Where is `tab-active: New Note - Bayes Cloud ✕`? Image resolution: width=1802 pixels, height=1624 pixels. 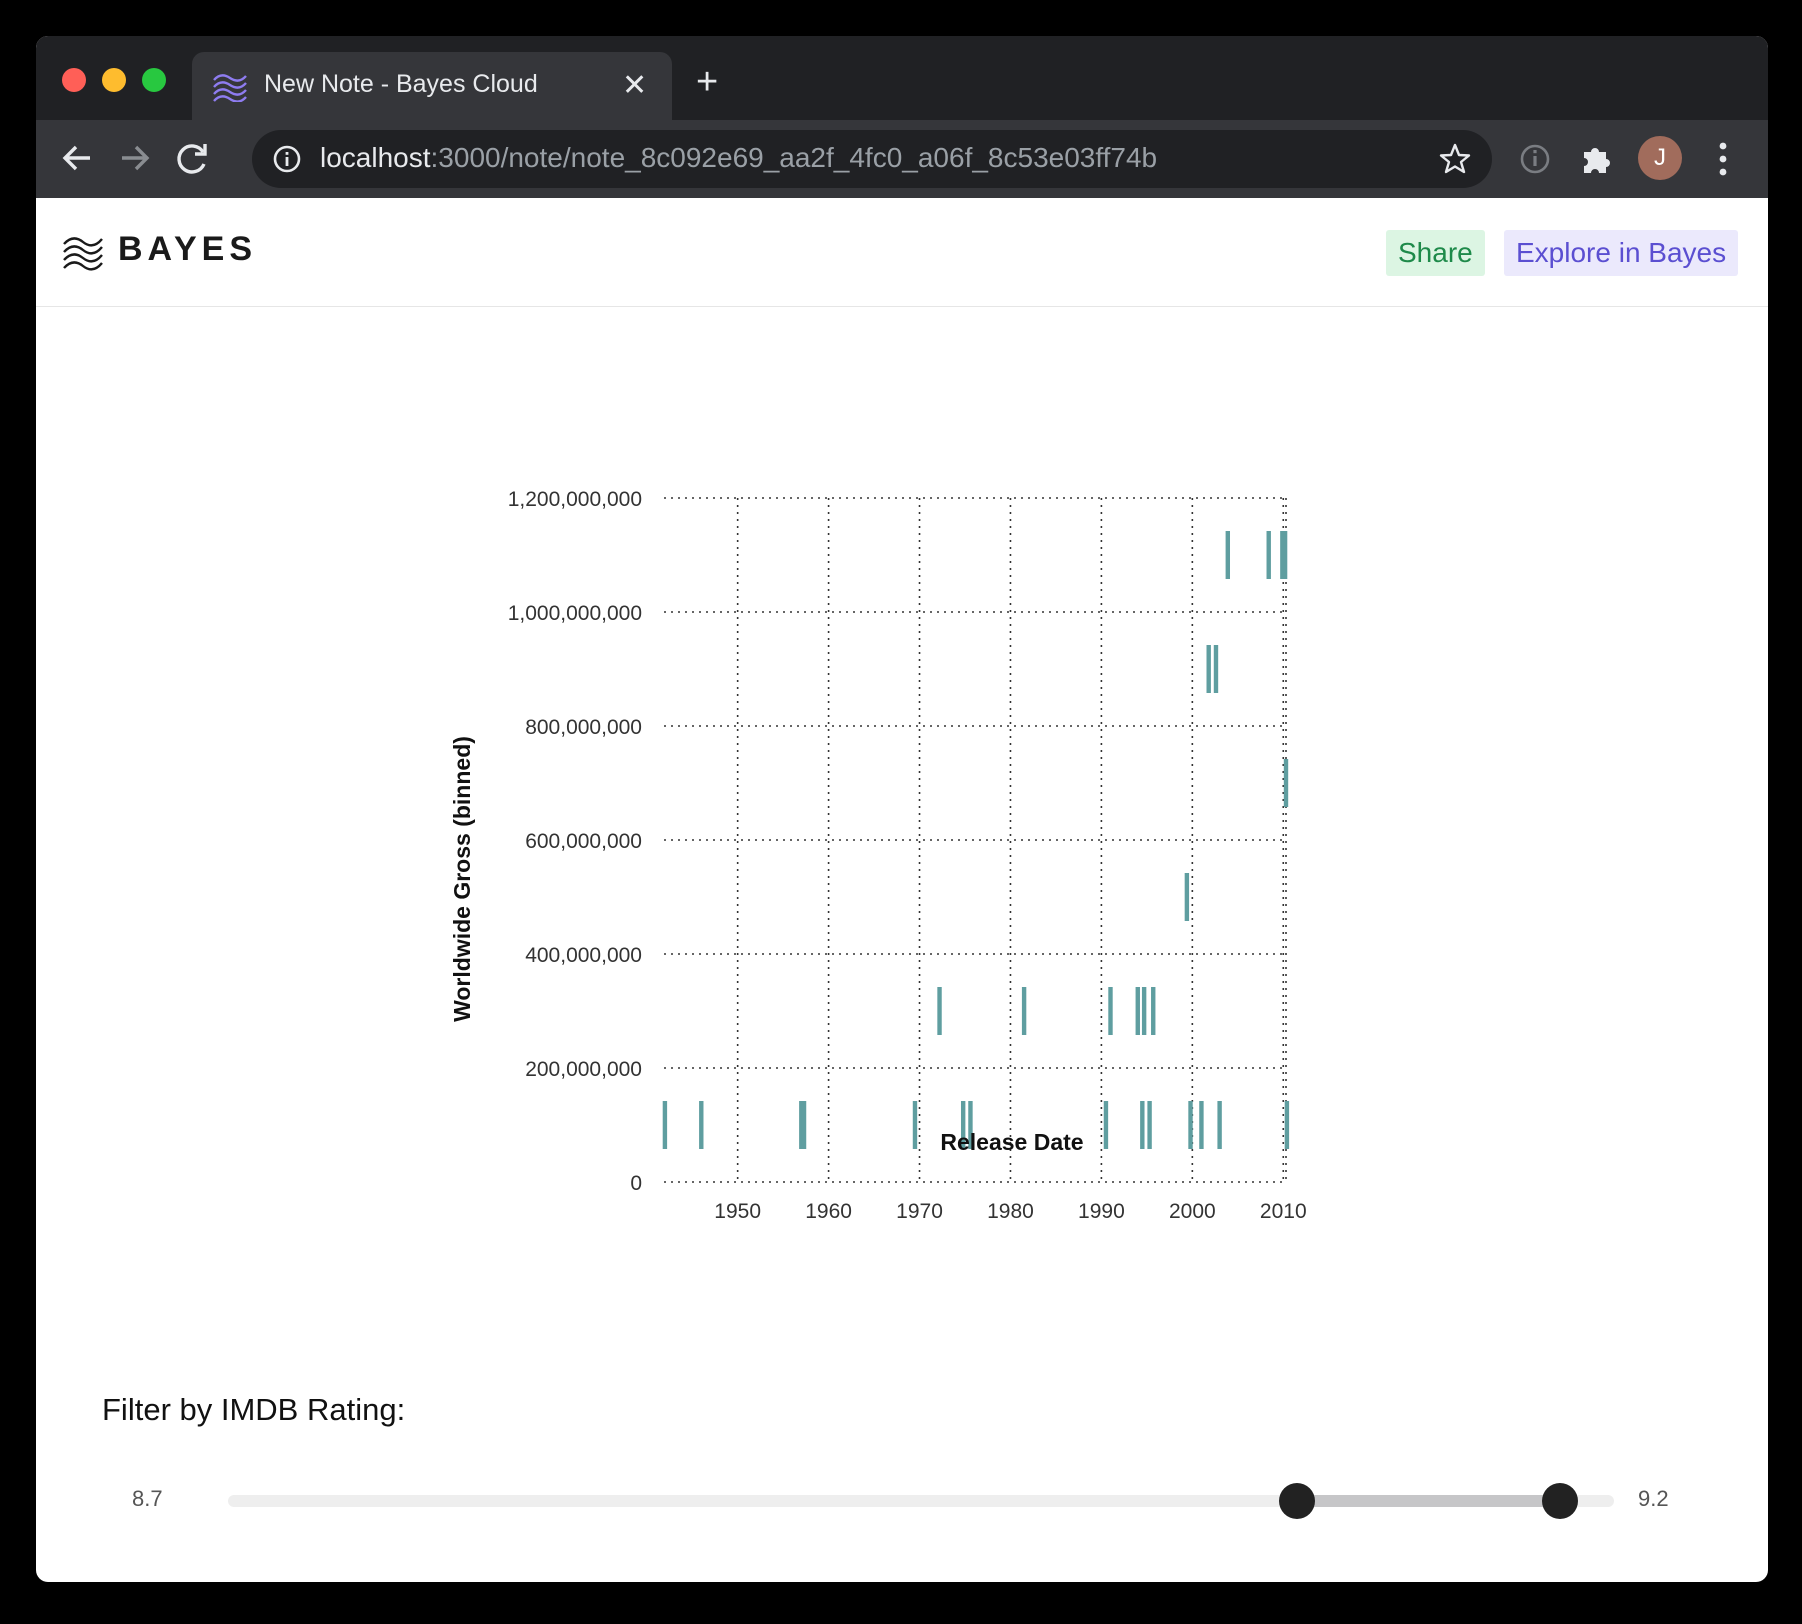
tab-active: New Note - Bayes Cloud ✕ is located at coordinates (432, 86).